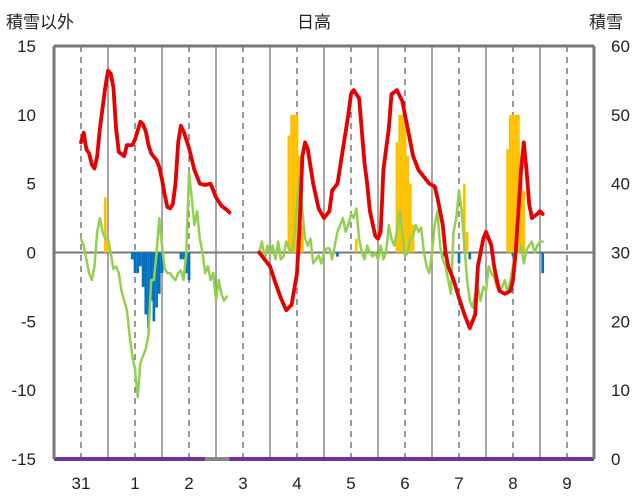 This screenshot has width=636, height=501. Describe the element at coordinates (296, 483) in the screenshot. I see `x-tick-label: 4` at that location.